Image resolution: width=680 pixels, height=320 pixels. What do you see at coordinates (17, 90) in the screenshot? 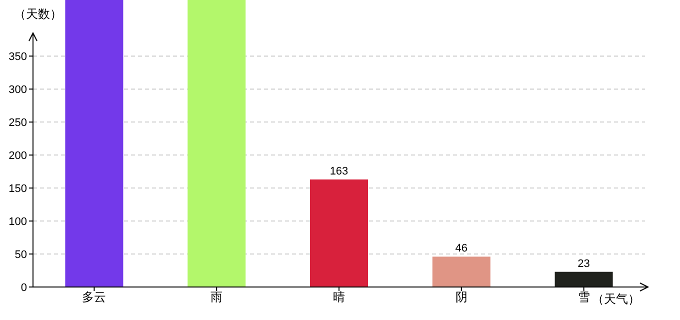
I see `y-tick-label: 300` at bounding box center [17, 90].